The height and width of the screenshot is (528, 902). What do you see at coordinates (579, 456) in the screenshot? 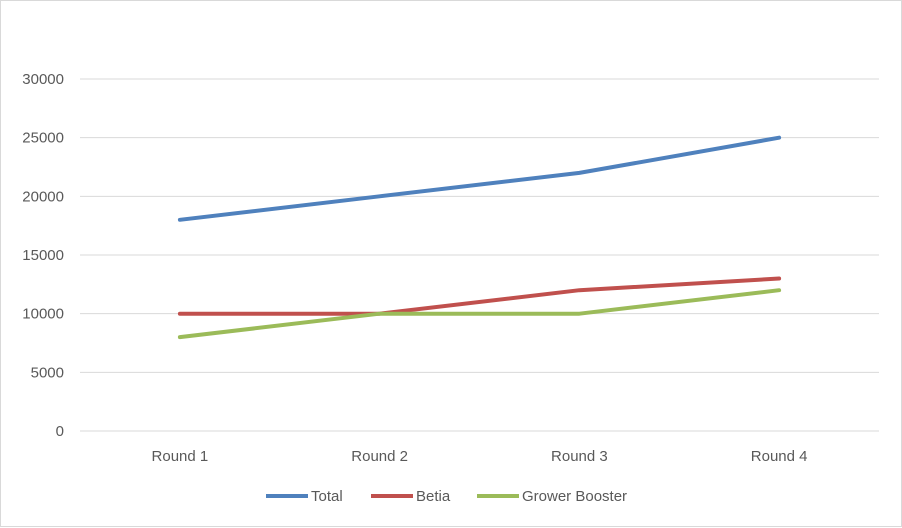
I see `x-tick-label: Round 3` at bounding box center [579, 456].